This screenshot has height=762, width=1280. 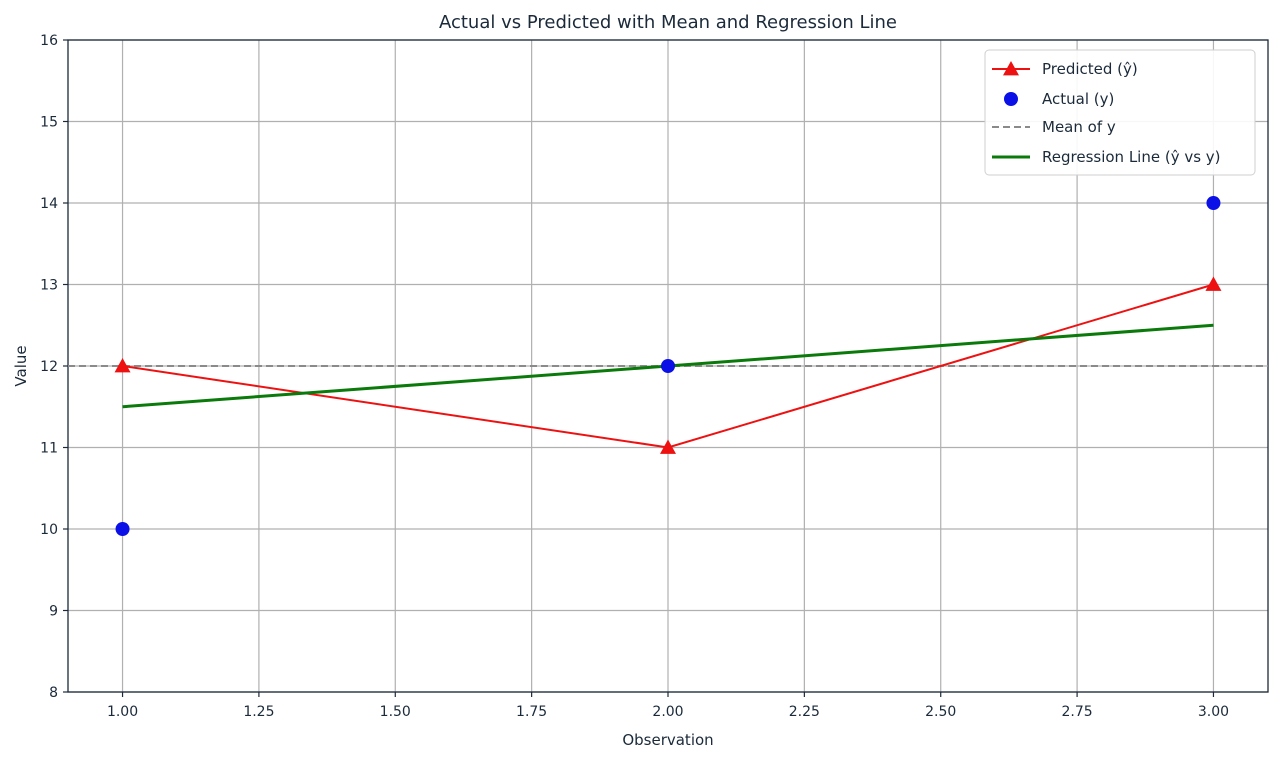 I want to click on legend-predicted-marker, so click(x=1011, y=68).